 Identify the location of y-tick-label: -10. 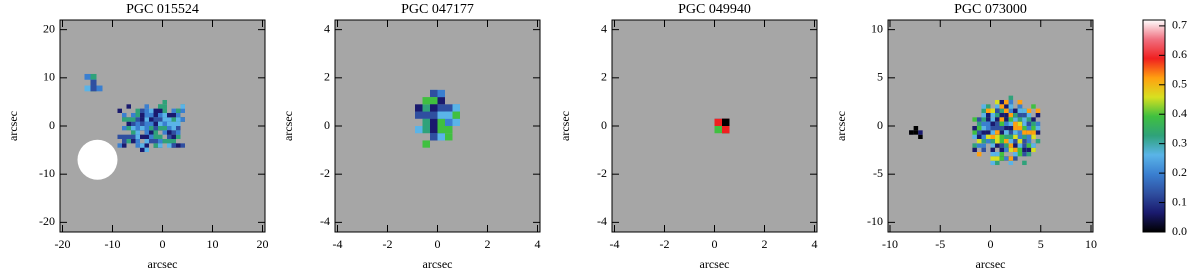
(875, 221).